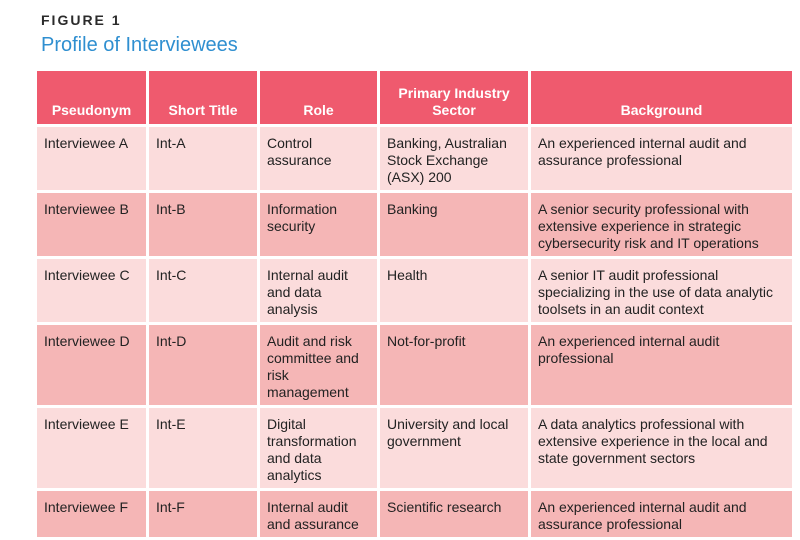 The height and width of the screenshot is (540, 800). What do you see at coordinates (91, 515) in the screenshot?
I see `cell-pseudonym: Interviewee F` at bounding box center [91, 515].